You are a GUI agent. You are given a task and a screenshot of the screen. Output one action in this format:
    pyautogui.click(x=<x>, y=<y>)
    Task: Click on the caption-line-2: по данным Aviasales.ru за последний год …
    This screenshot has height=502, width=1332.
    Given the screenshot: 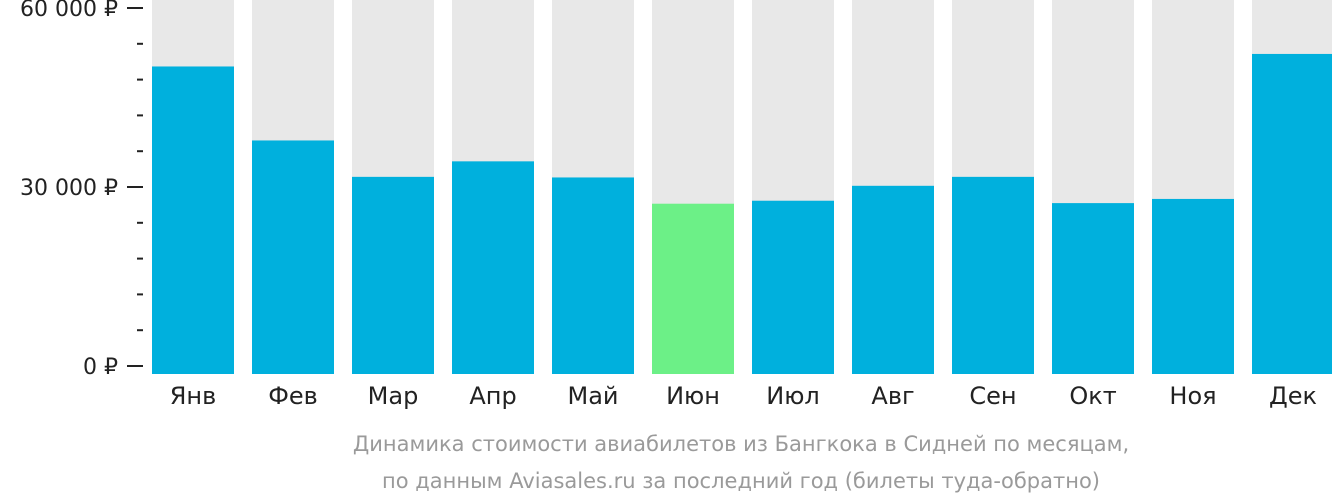 What is the action you would take?
    pyautogui.click(x=741, y=481)
    